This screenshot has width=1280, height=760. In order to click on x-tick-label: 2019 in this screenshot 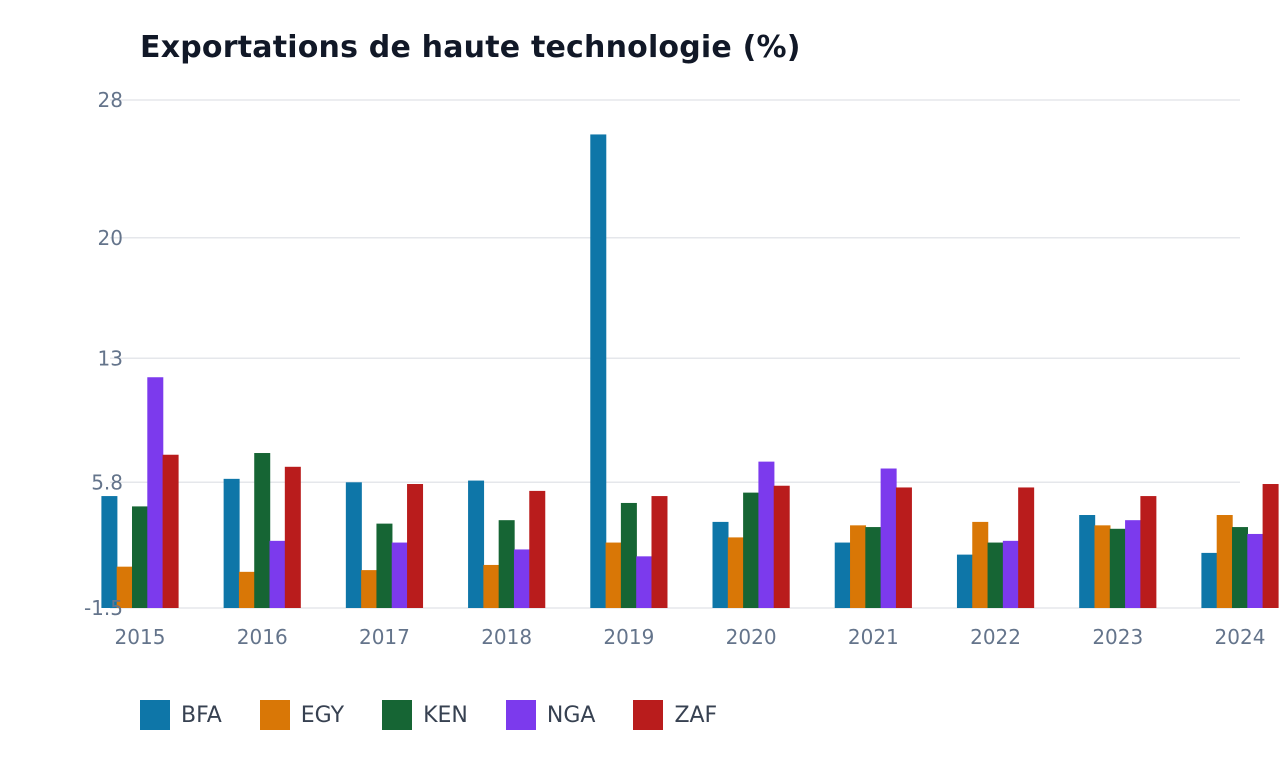, I will do `click(628, 637)`.